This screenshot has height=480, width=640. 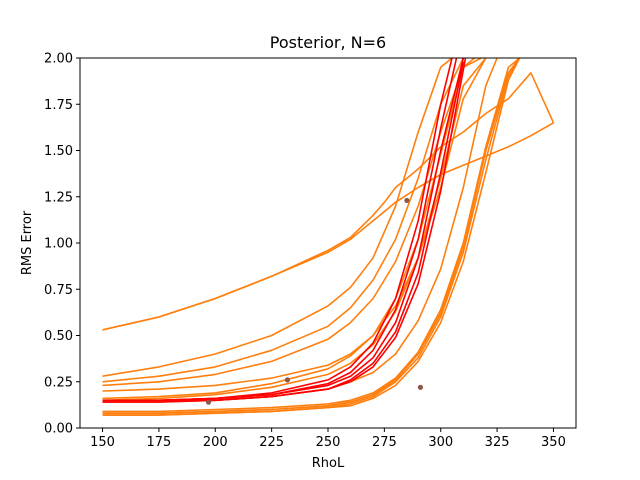 I want to click on x-tick-label: 325, so click(x=497, y=442).